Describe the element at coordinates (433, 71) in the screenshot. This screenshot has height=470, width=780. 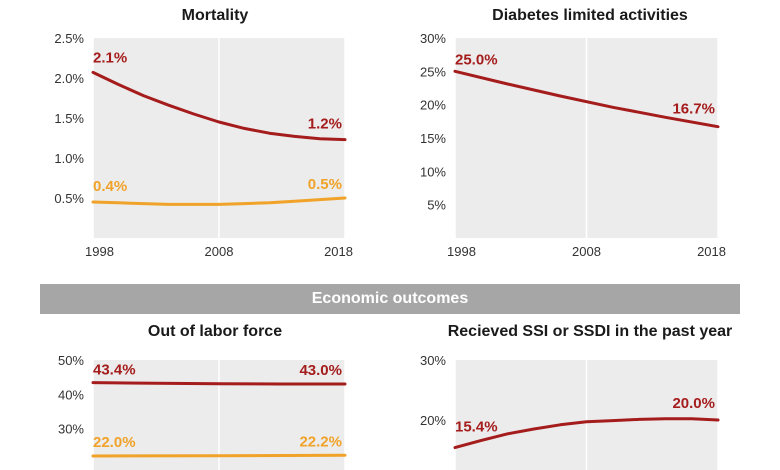
I see `y-tick-label-1-4: 25%` at that location.